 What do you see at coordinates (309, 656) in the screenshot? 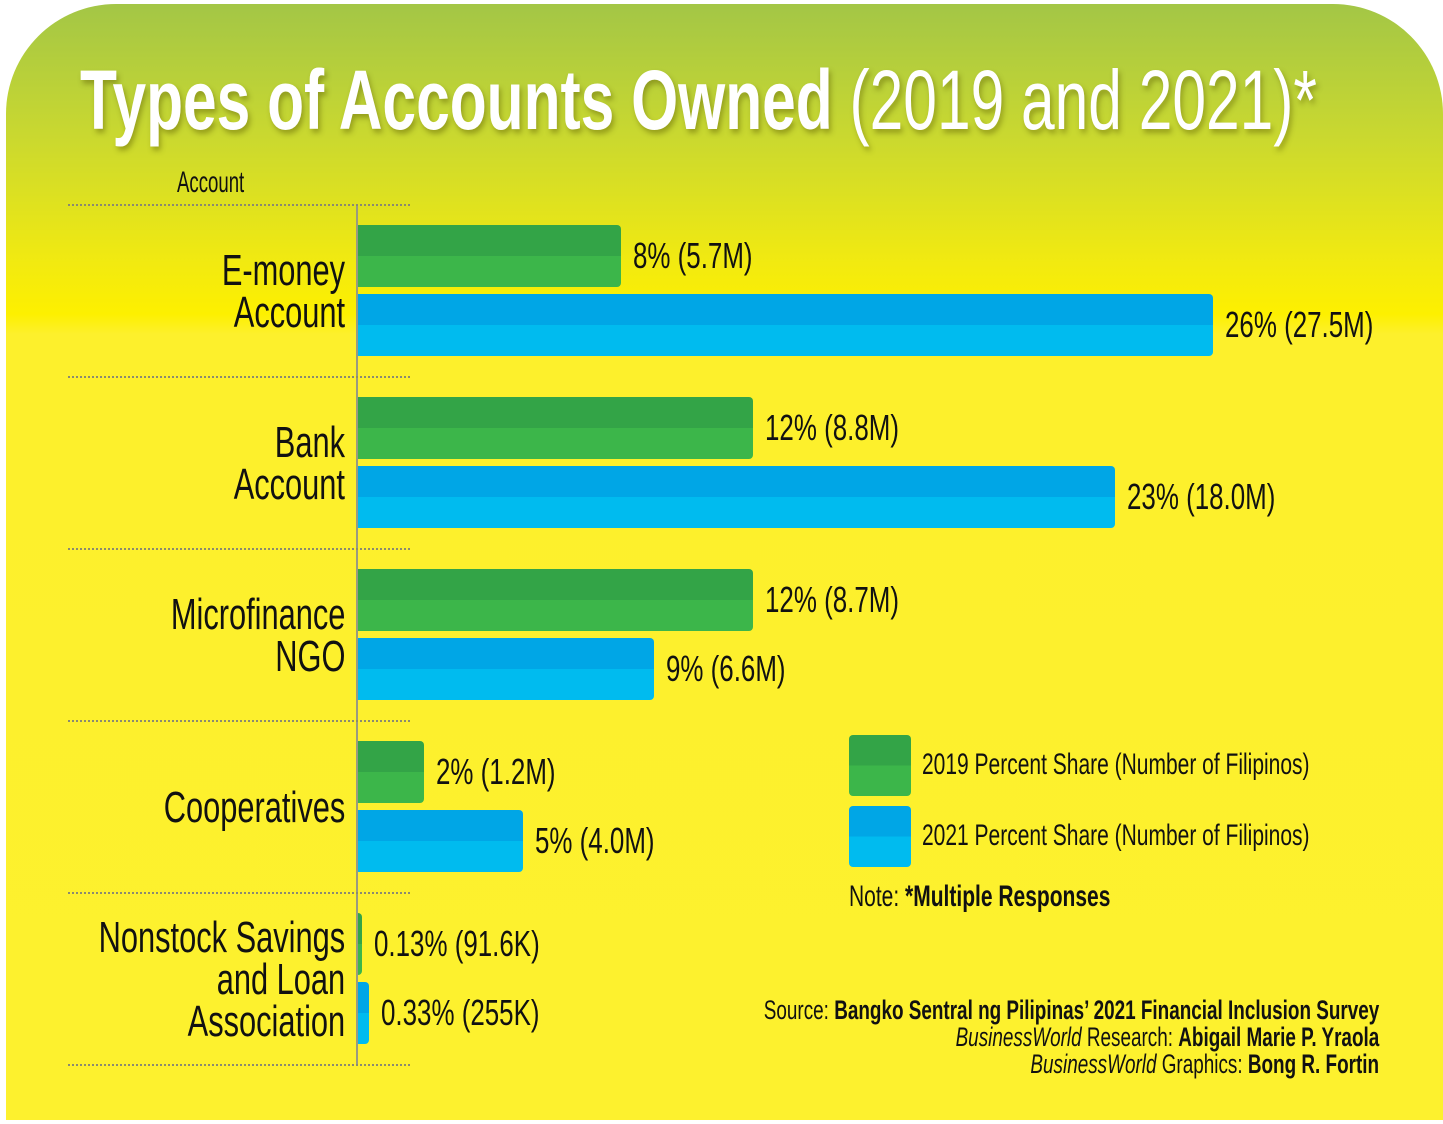
I see `category-label-line: NGO` at bounding box center [309, 656].